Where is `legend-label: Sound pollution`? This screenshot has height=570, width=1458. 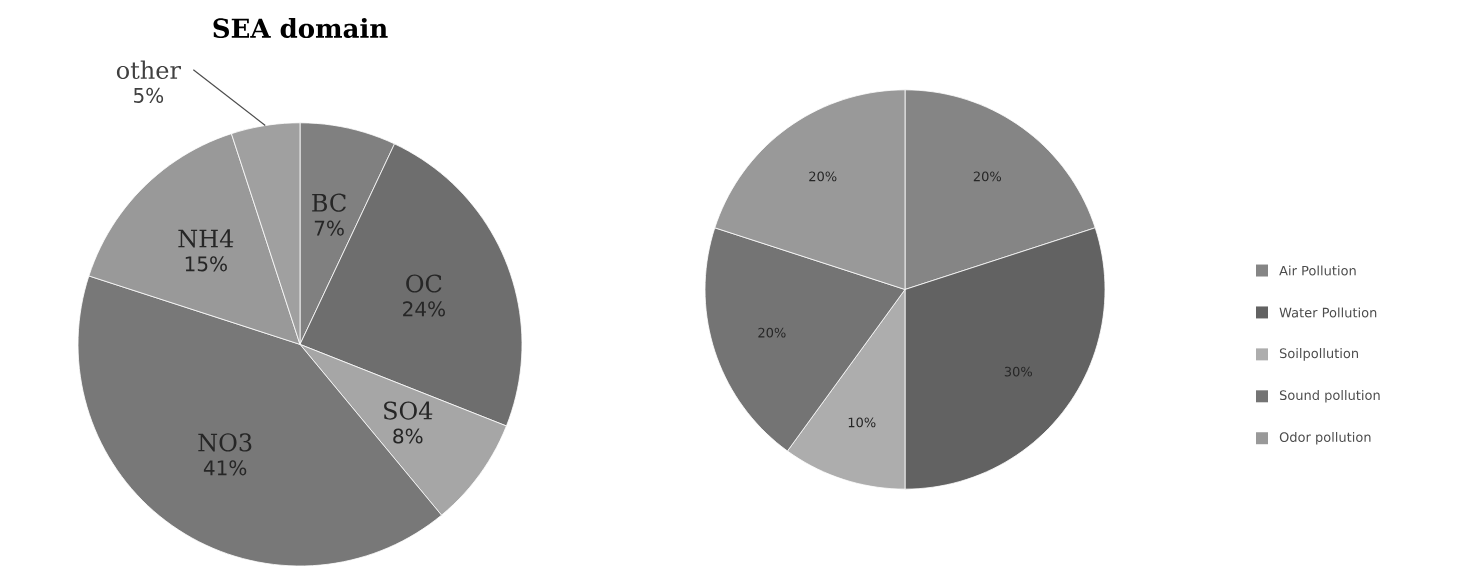 legend-label: Sound pollution is located at coordinates (1329, 396).